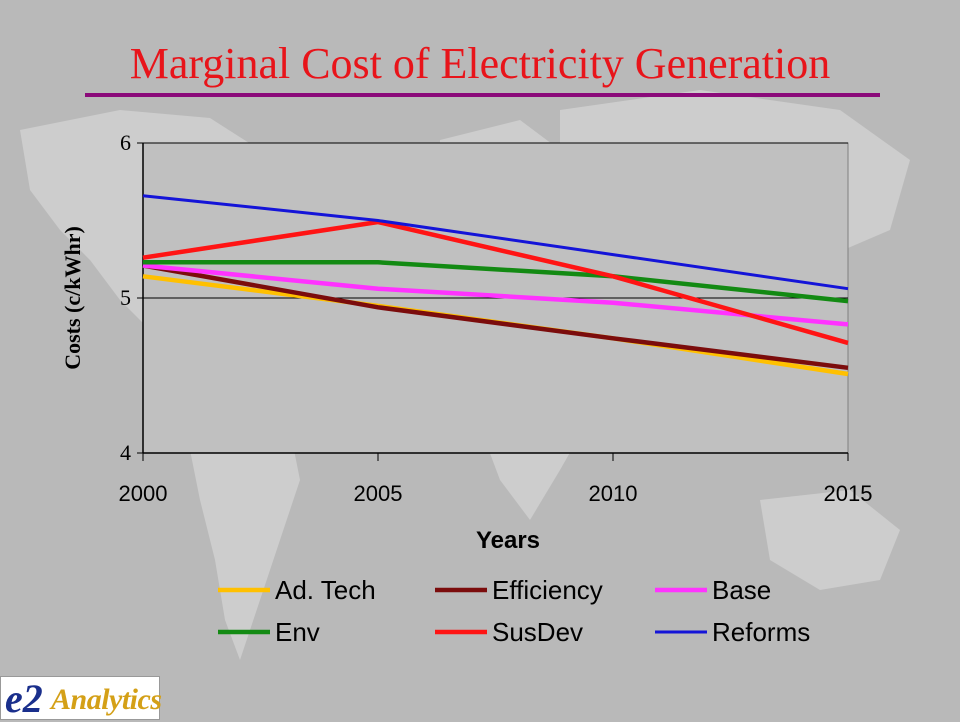 This screenshot has height=722, width=960. I want to click on series-line-susdev, so click(495, 282).